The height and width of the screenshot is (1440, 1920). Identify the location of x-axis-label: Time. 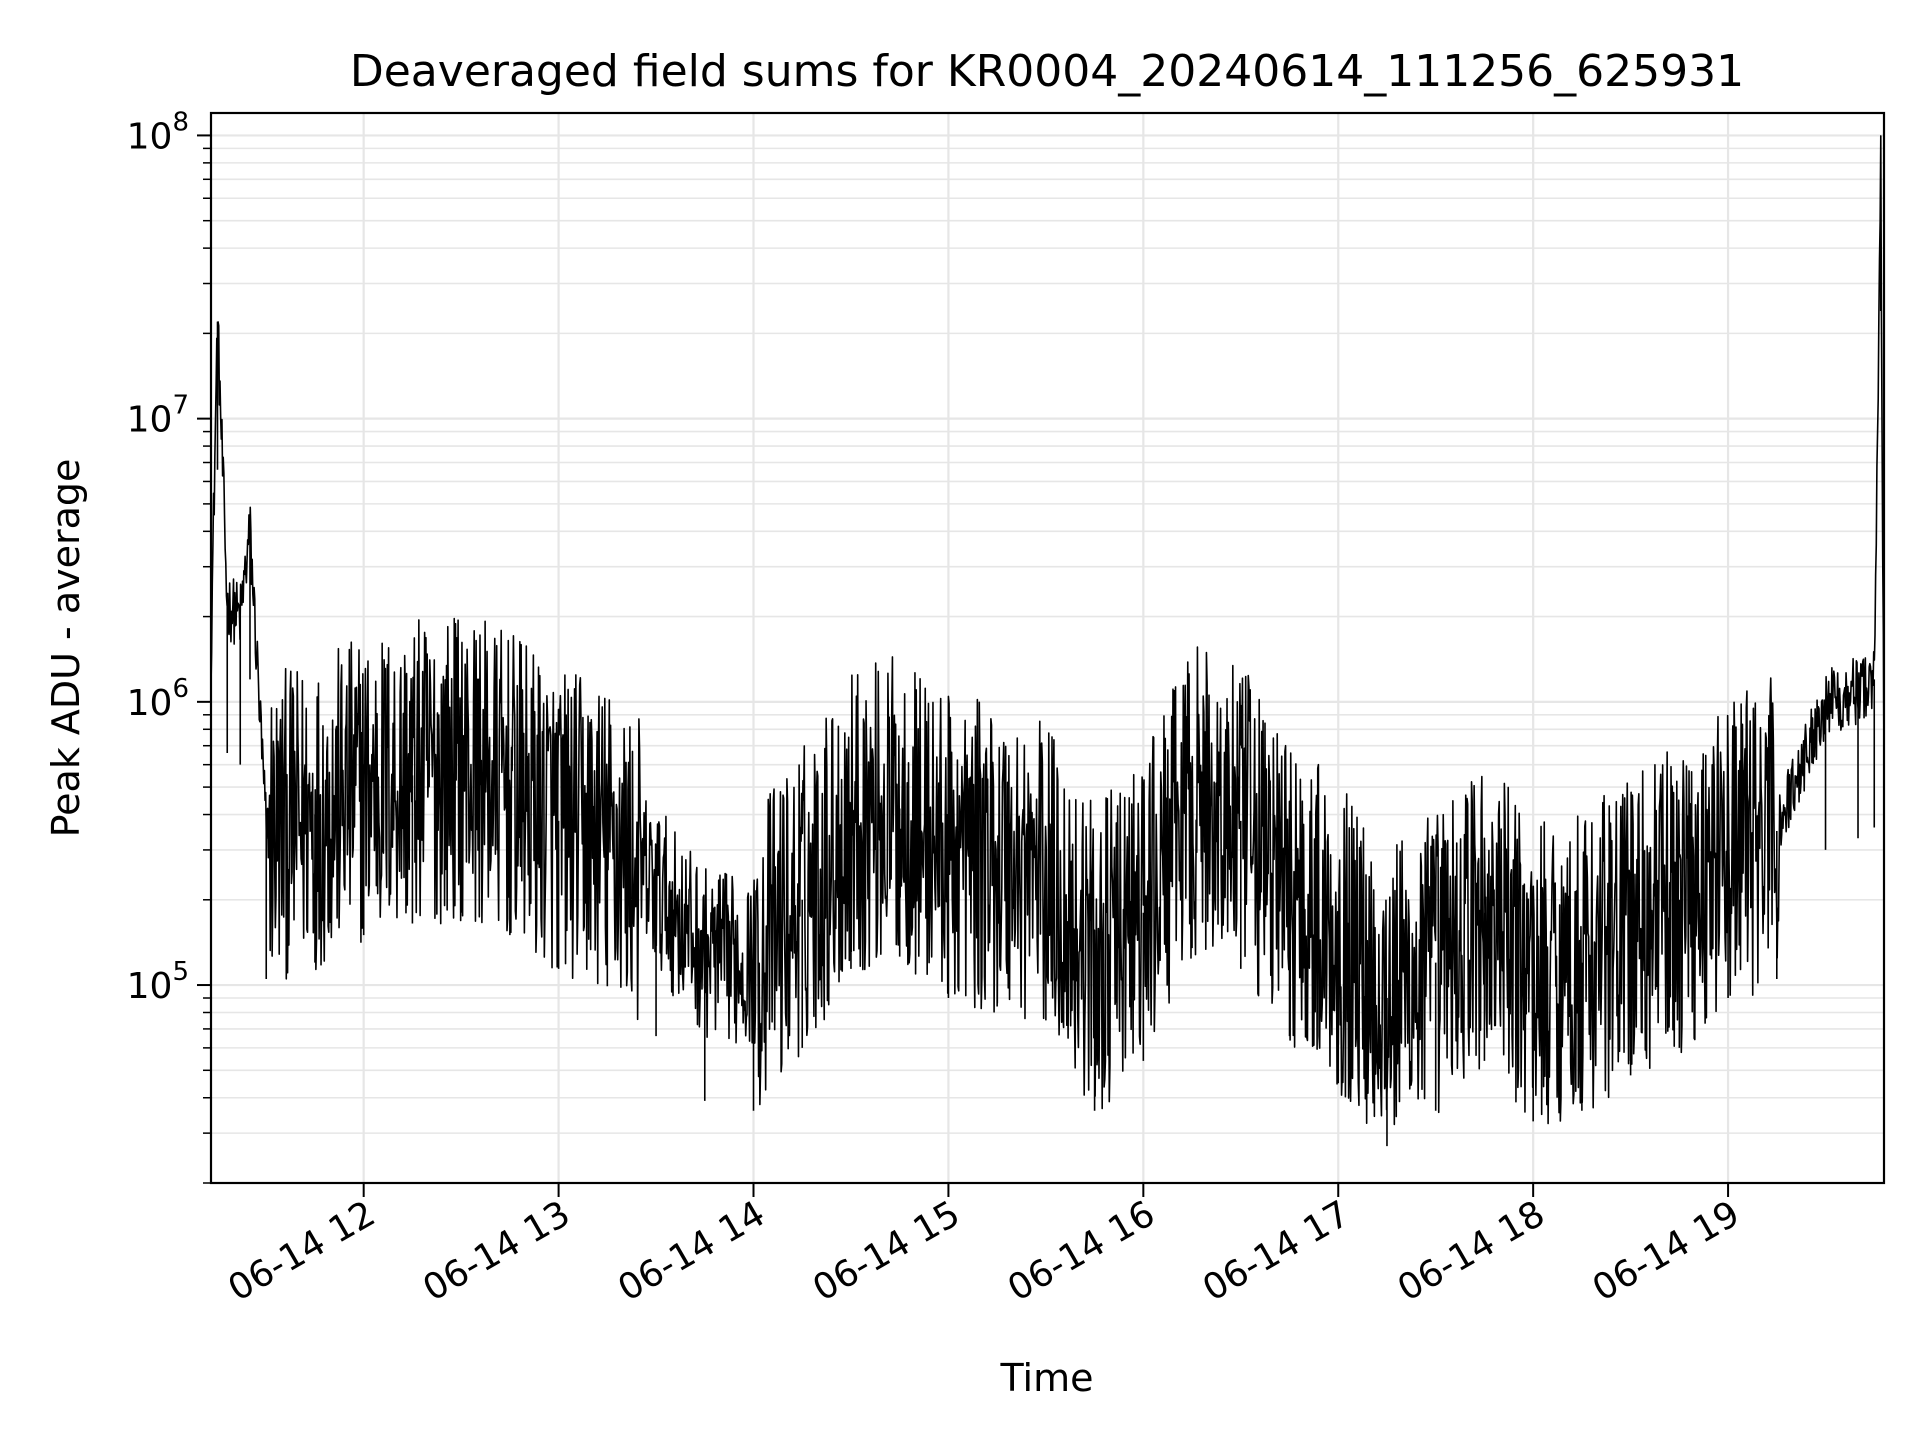
(1047, 1378).